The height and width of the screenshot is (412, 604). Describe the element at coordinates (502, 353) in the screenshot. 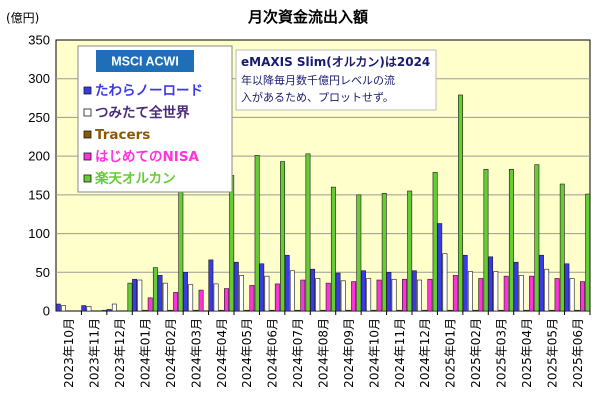

I see `x-tick-label: 2025年03月` at that location.